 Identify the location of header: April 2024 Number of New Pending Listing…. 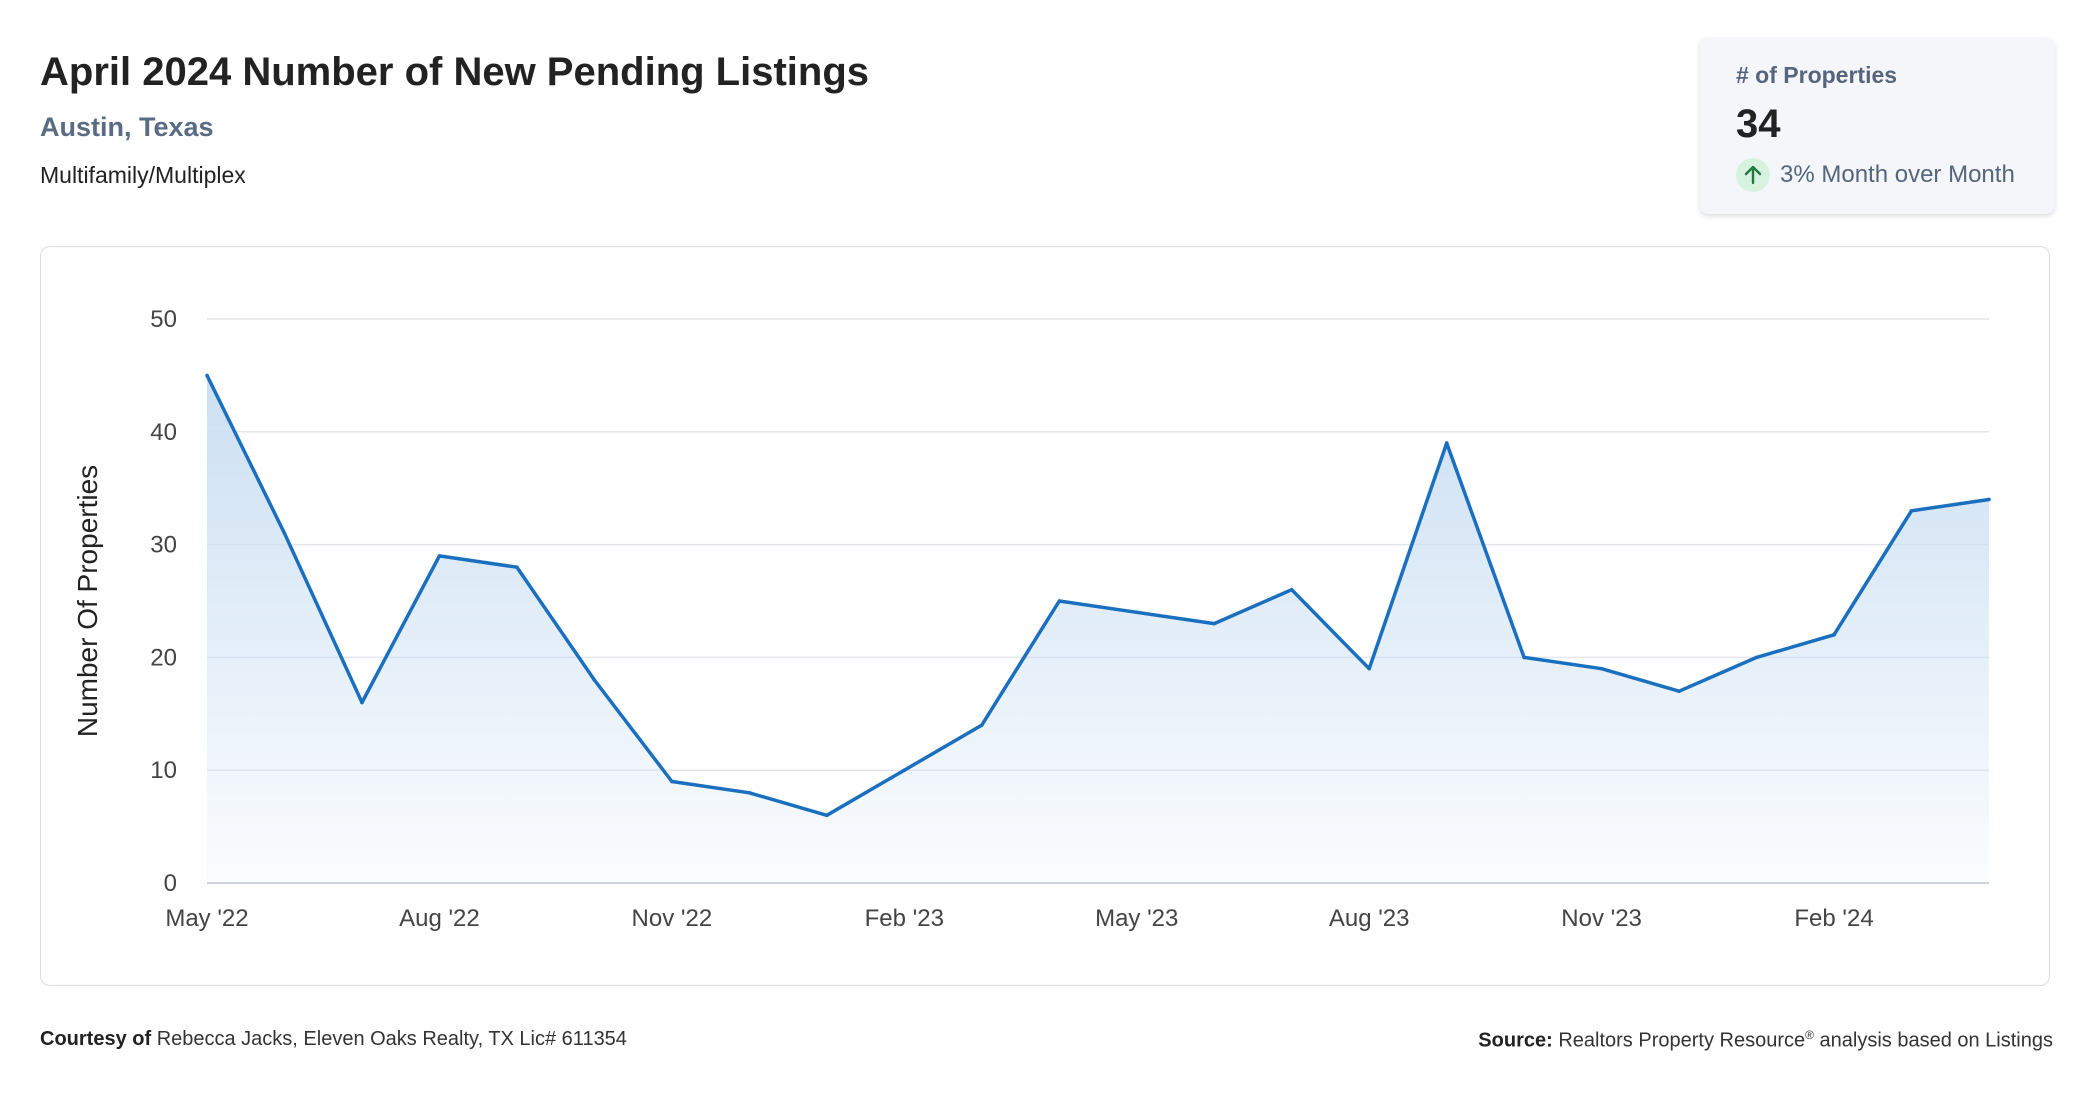
(454, 117).